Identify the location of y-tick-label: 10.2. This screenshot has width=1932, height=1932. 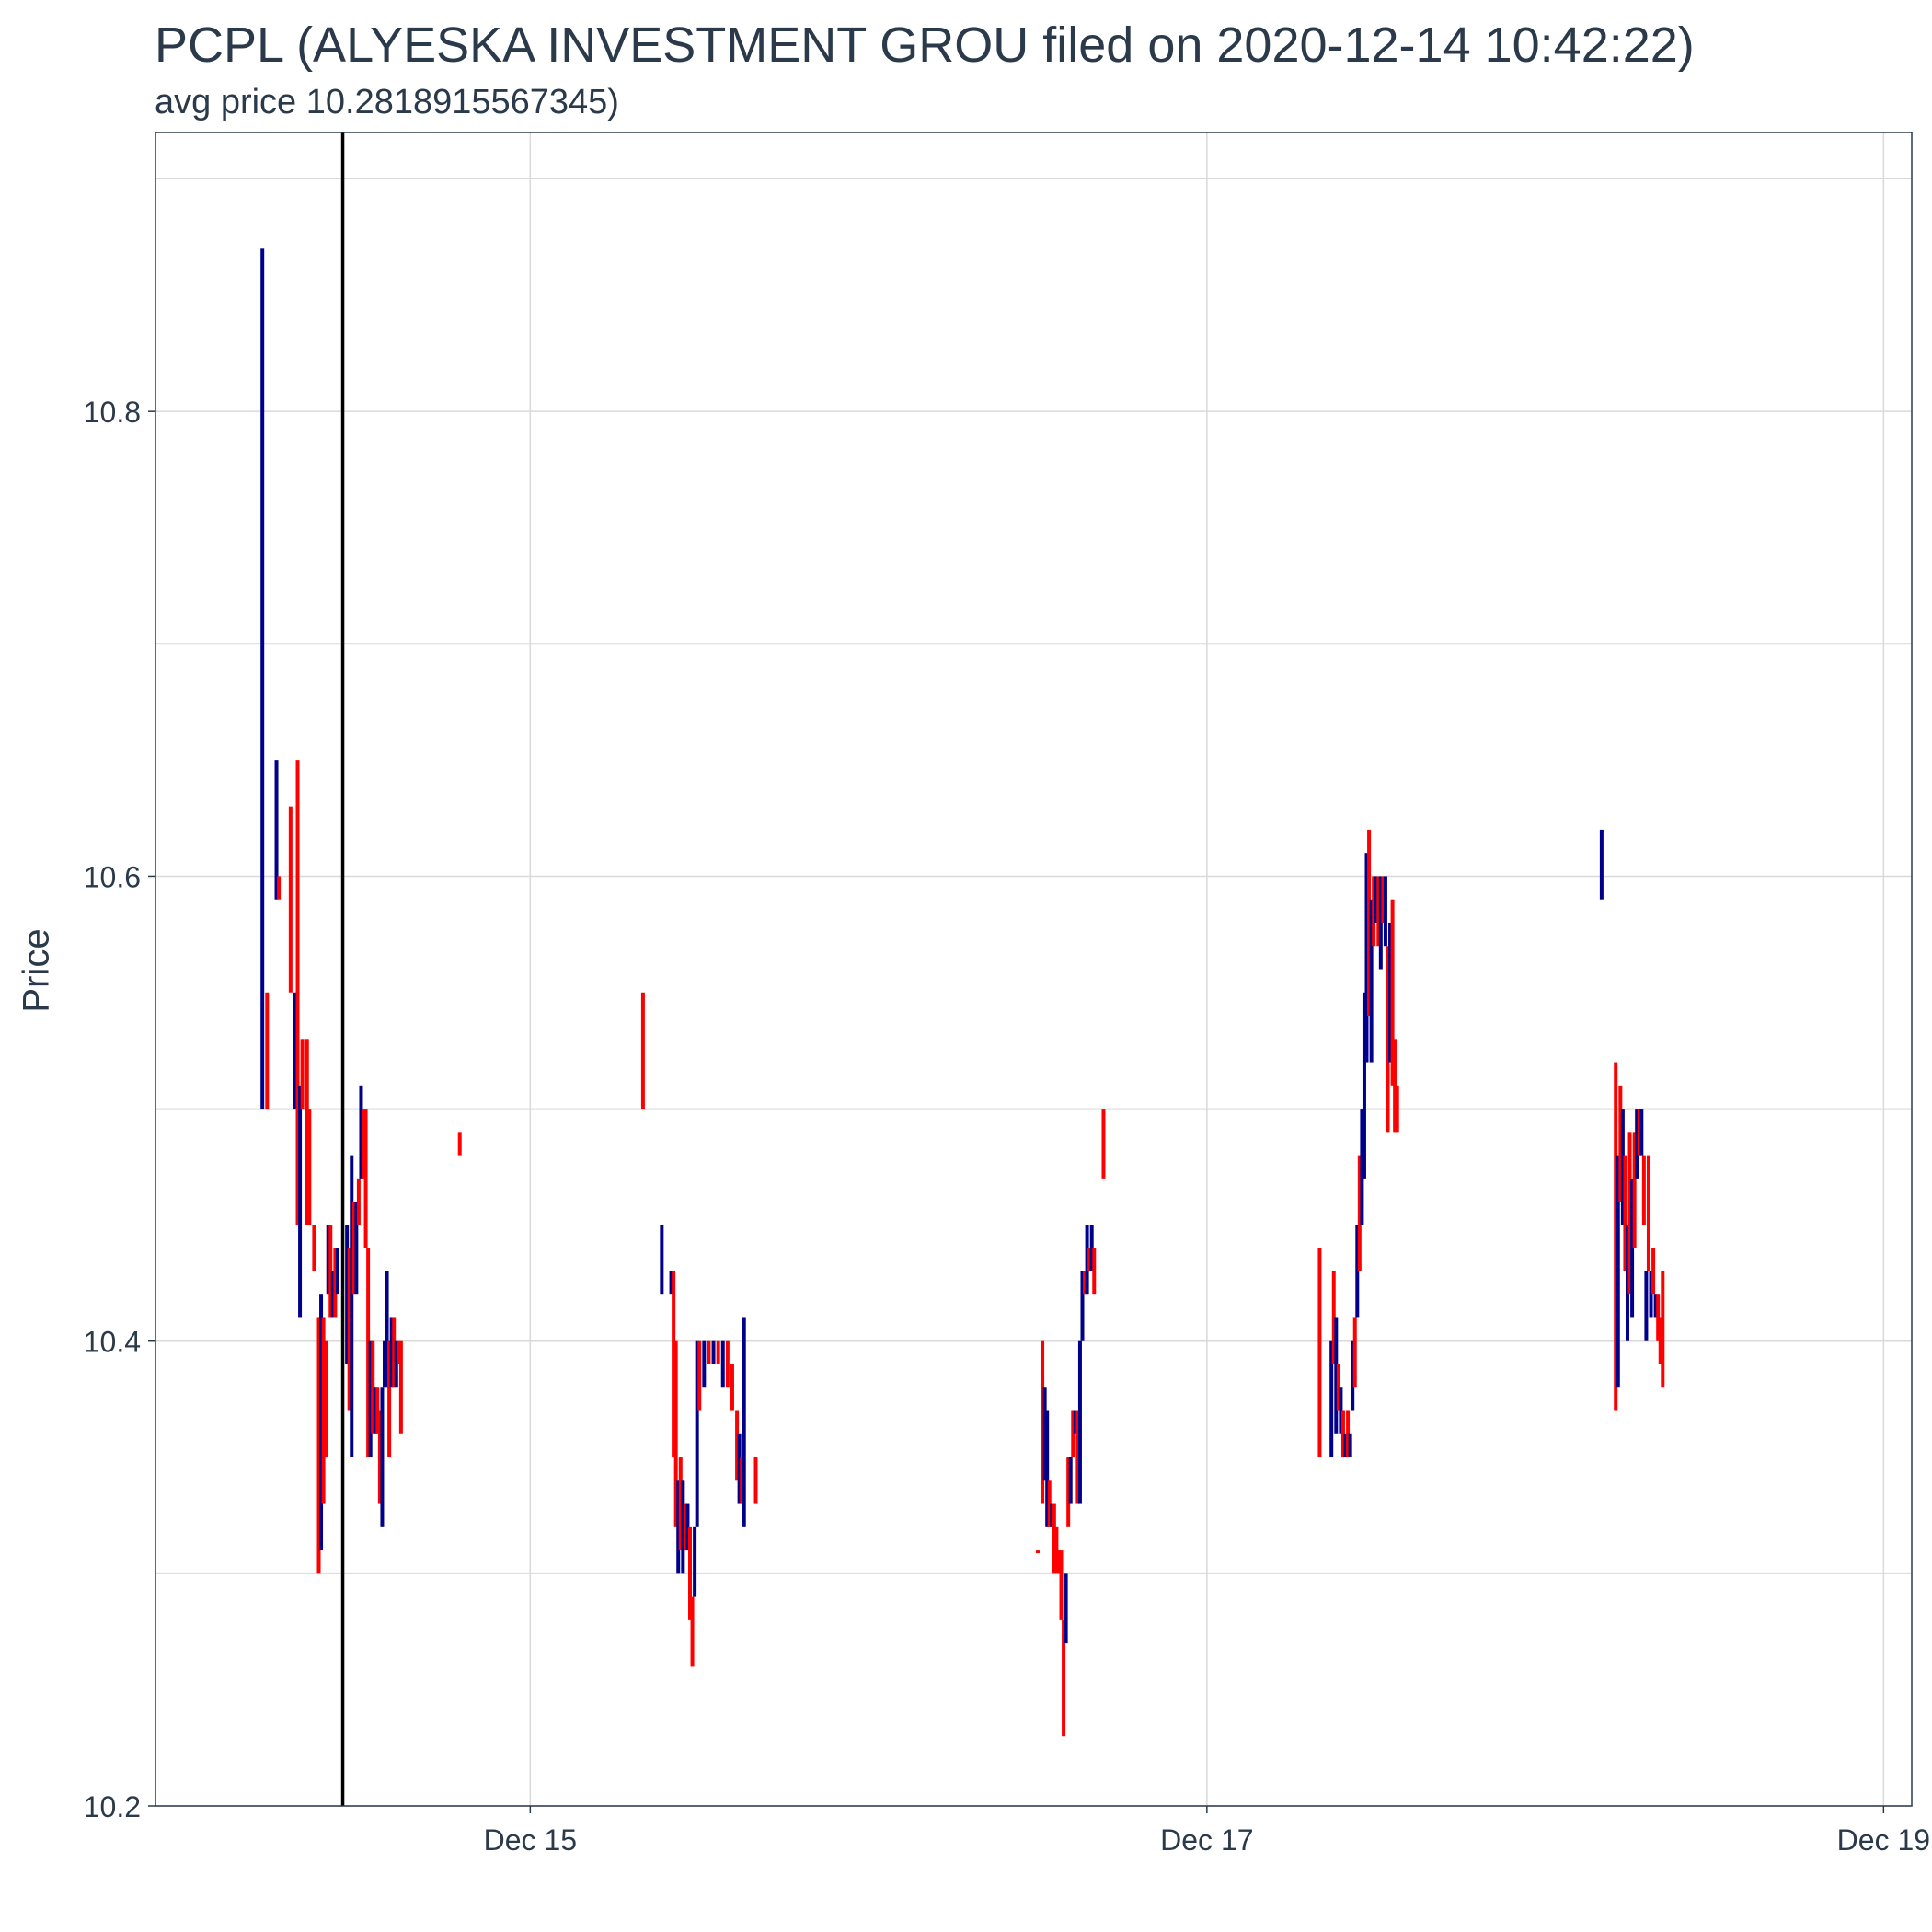
(112, 1806).